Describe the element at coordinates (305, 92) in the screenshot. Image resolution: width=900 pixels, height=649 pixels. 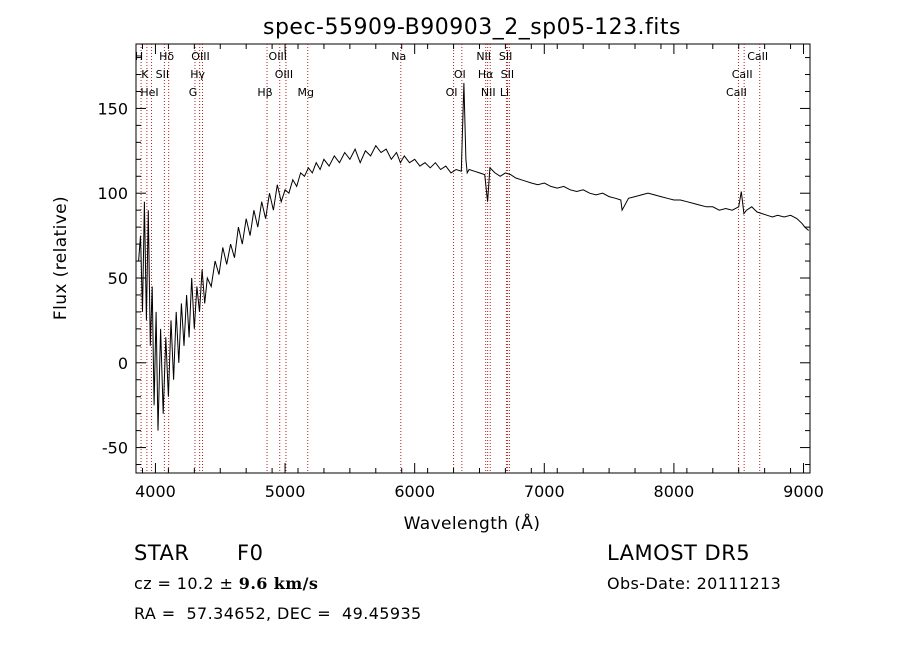
I see `line-label: Mg` at that location.